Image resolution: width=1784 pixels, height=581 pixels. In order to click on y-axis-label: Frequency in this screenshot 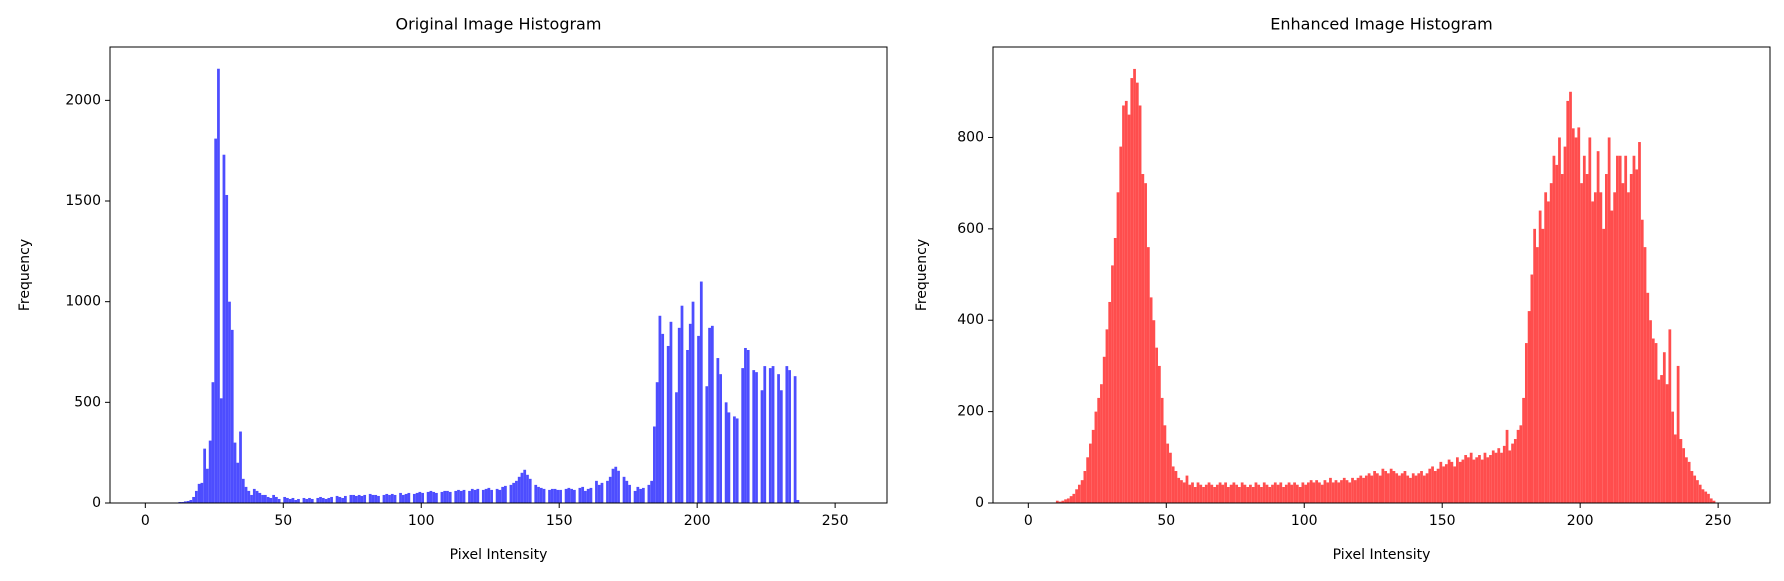, I will do `click(922, 275)`.